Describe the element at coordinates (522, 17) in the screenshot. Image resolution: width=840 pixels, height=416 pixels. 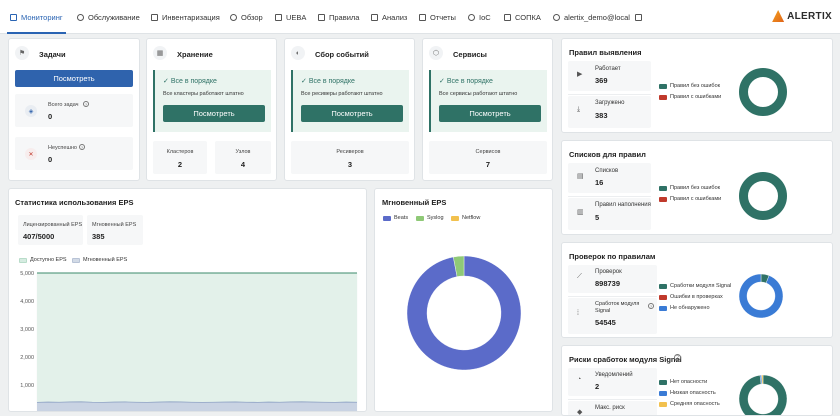
I see `tab-sopka: СОПКА` at that location.